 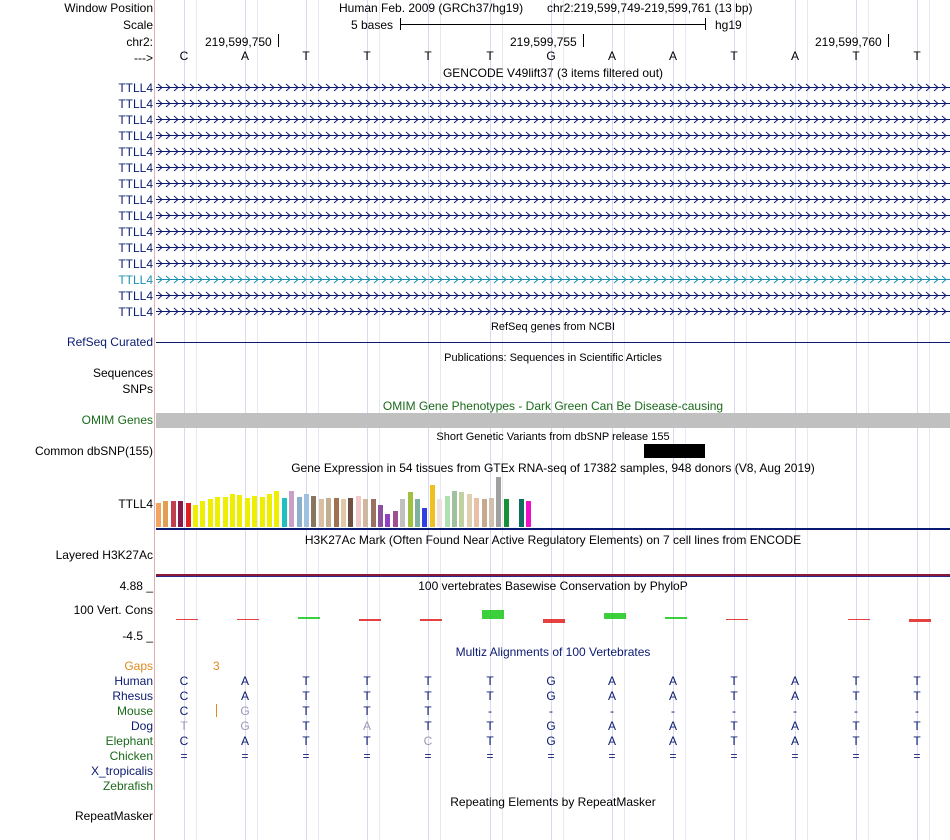 What do you see at coordinates (137, 389) in the screenshot?
I see `snps-label: SNPs` at bounding box center [137, 389].